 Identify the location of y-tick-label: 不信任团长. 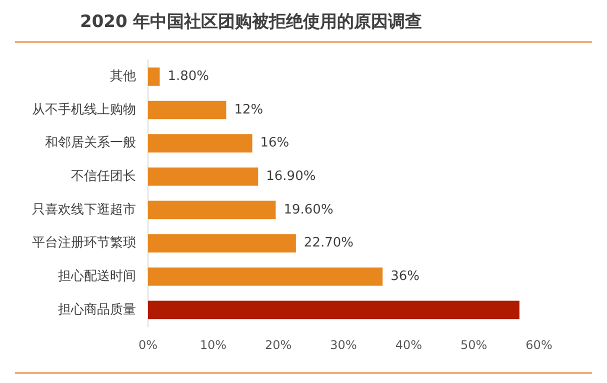
(103, 176).